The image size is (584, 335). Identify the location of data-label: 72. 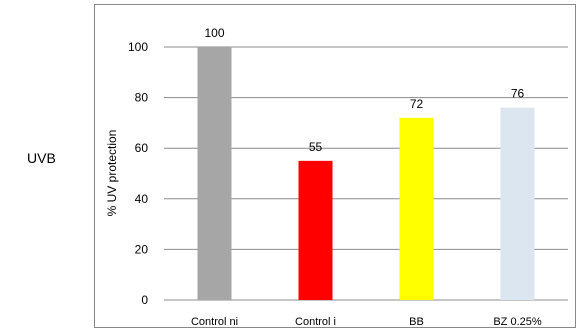
(417, 104).